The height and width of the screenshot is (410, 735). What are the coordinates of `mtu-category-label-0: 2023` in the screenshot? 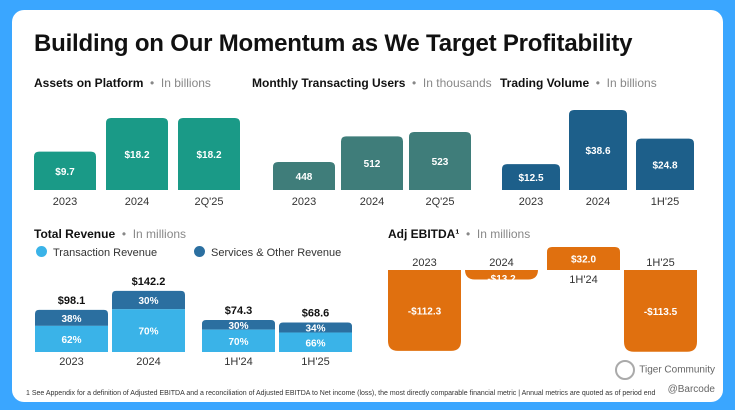 It's located at (304, 202).